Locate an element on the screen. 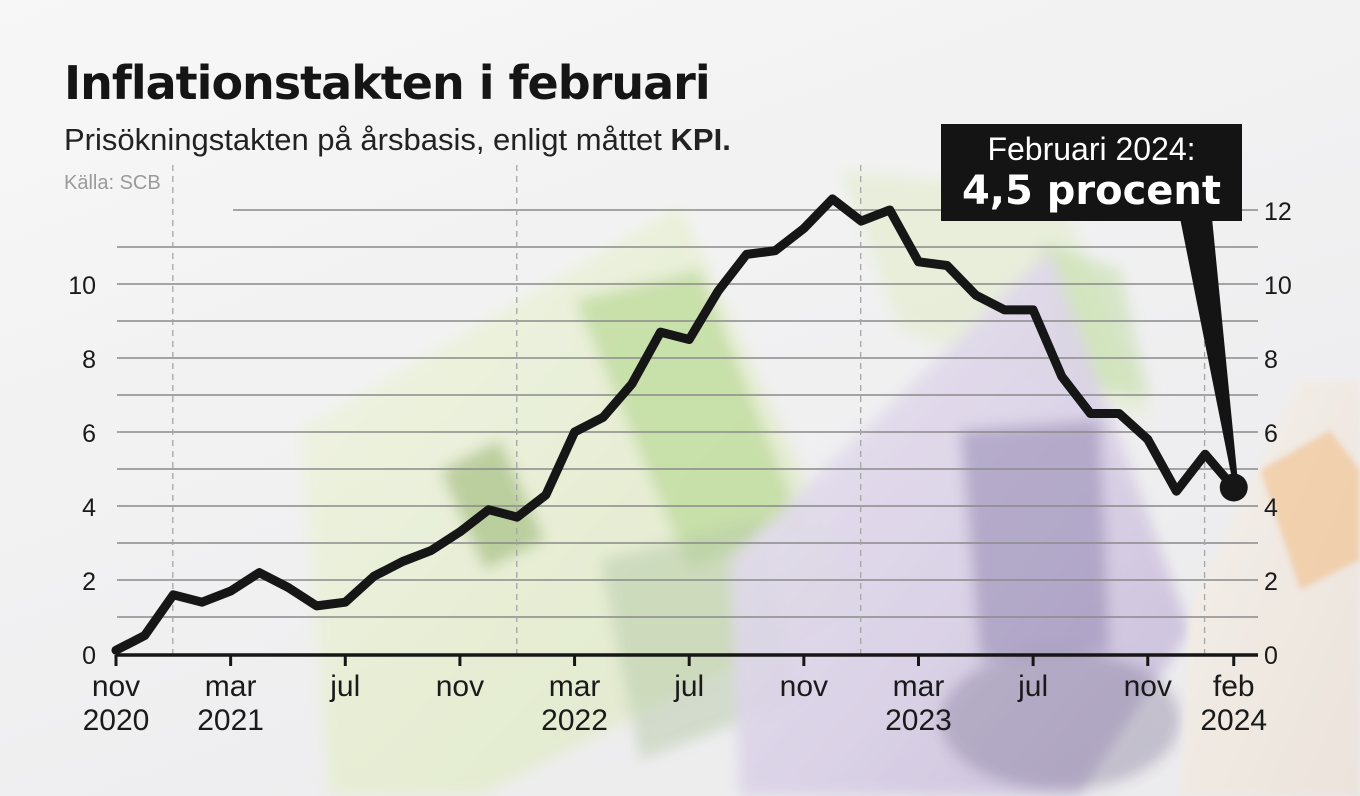 Image resolution: width=1360 pixels, height=796 pixels. y-tick-label-left: 2 is located at coordinates (89, 582).